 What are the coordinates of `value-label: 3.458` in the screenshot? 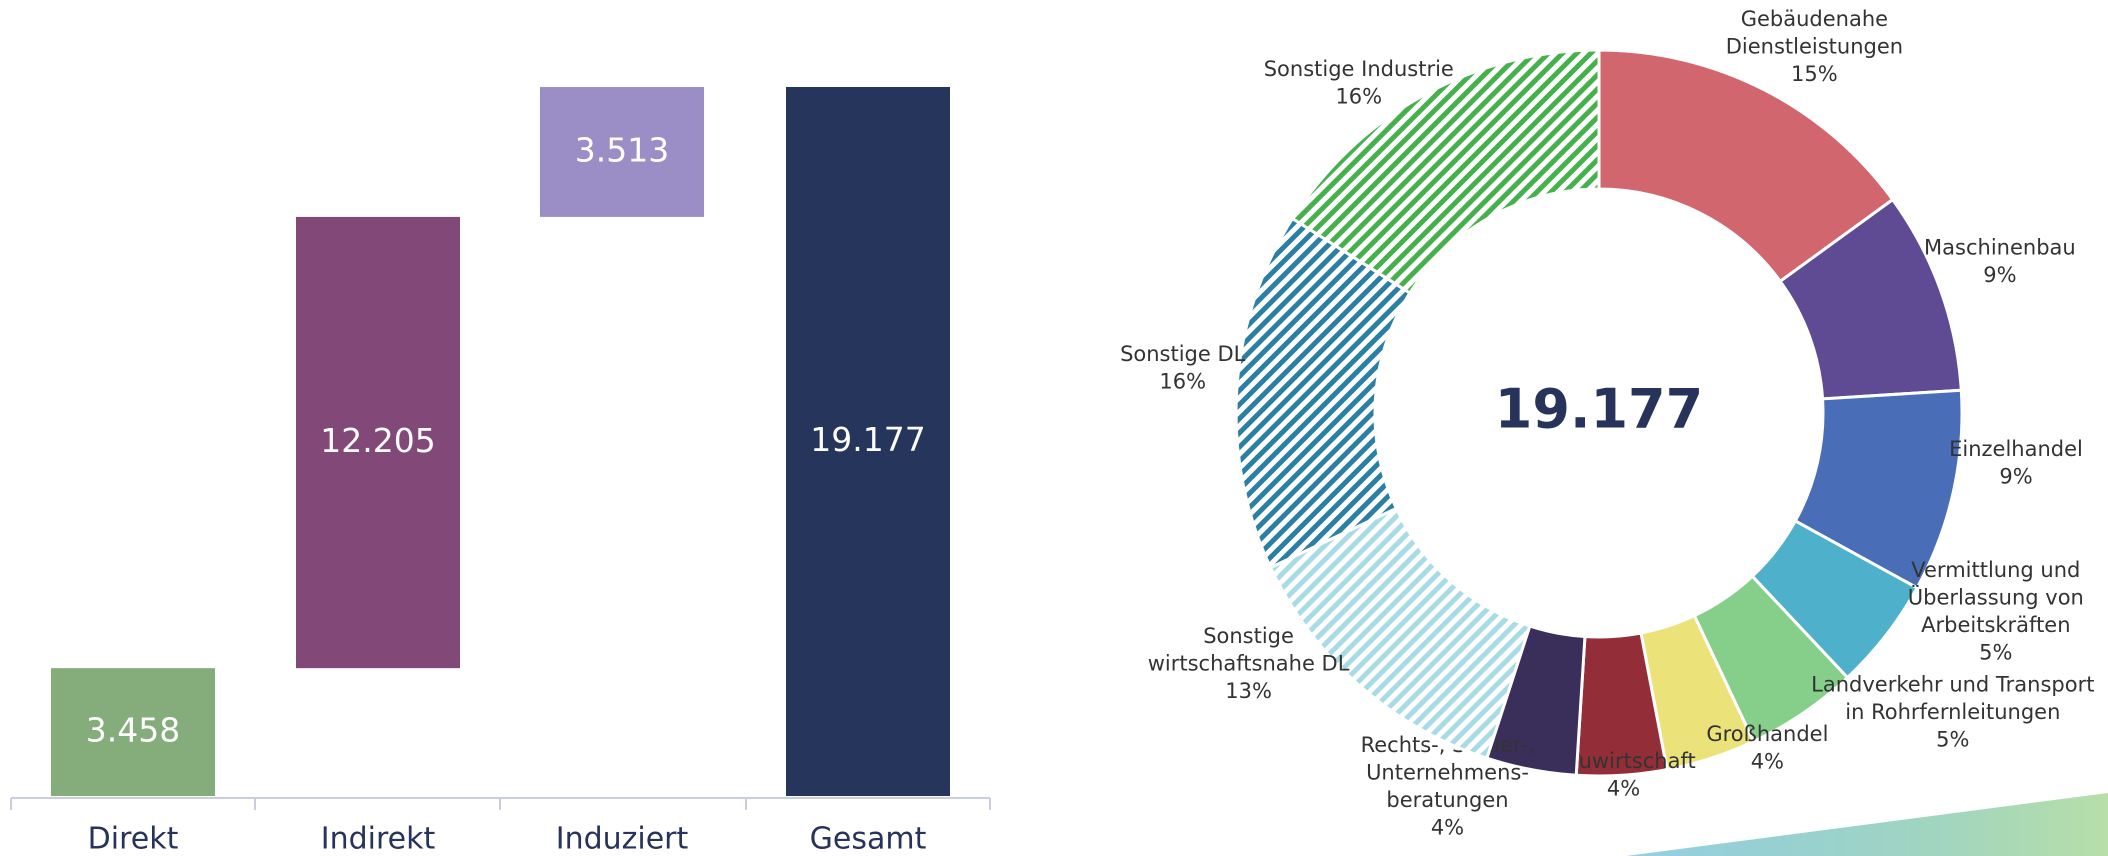 It's located at (133, 730).